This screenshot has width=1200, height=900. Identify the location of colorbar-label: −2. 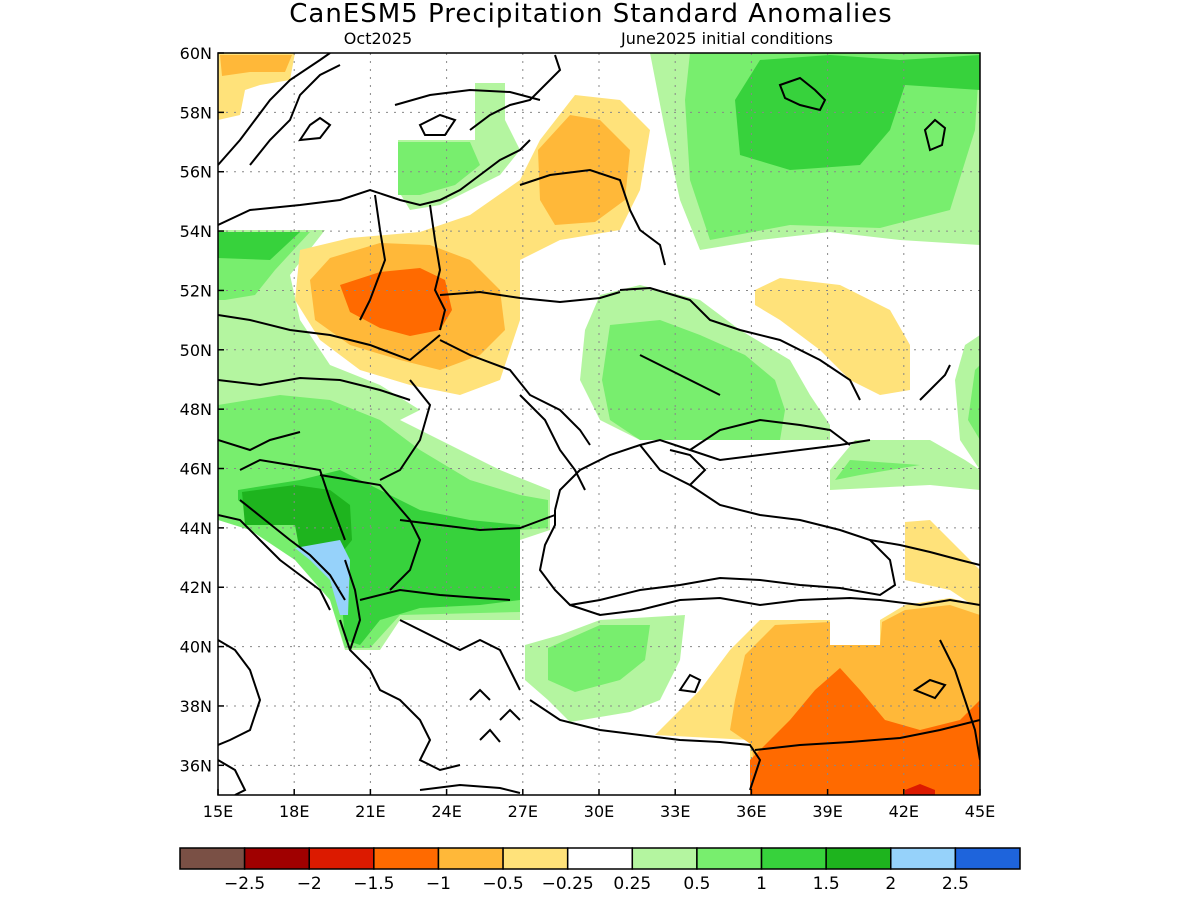
(309, 884).